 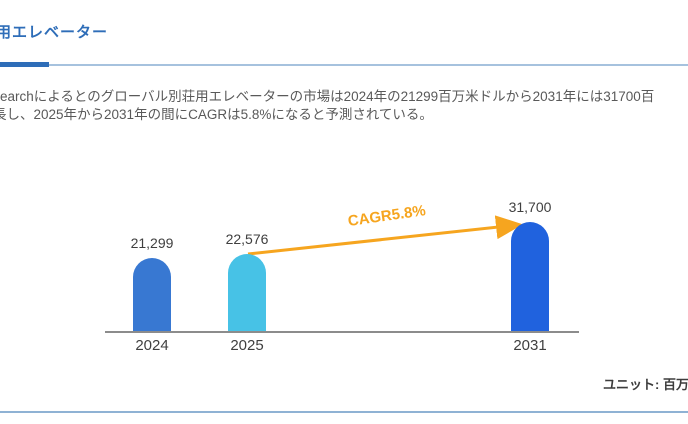 What do you see at coordinates (152, 295) in the screenshot?
I see `bar-2024` at bounding box center [152, 295].